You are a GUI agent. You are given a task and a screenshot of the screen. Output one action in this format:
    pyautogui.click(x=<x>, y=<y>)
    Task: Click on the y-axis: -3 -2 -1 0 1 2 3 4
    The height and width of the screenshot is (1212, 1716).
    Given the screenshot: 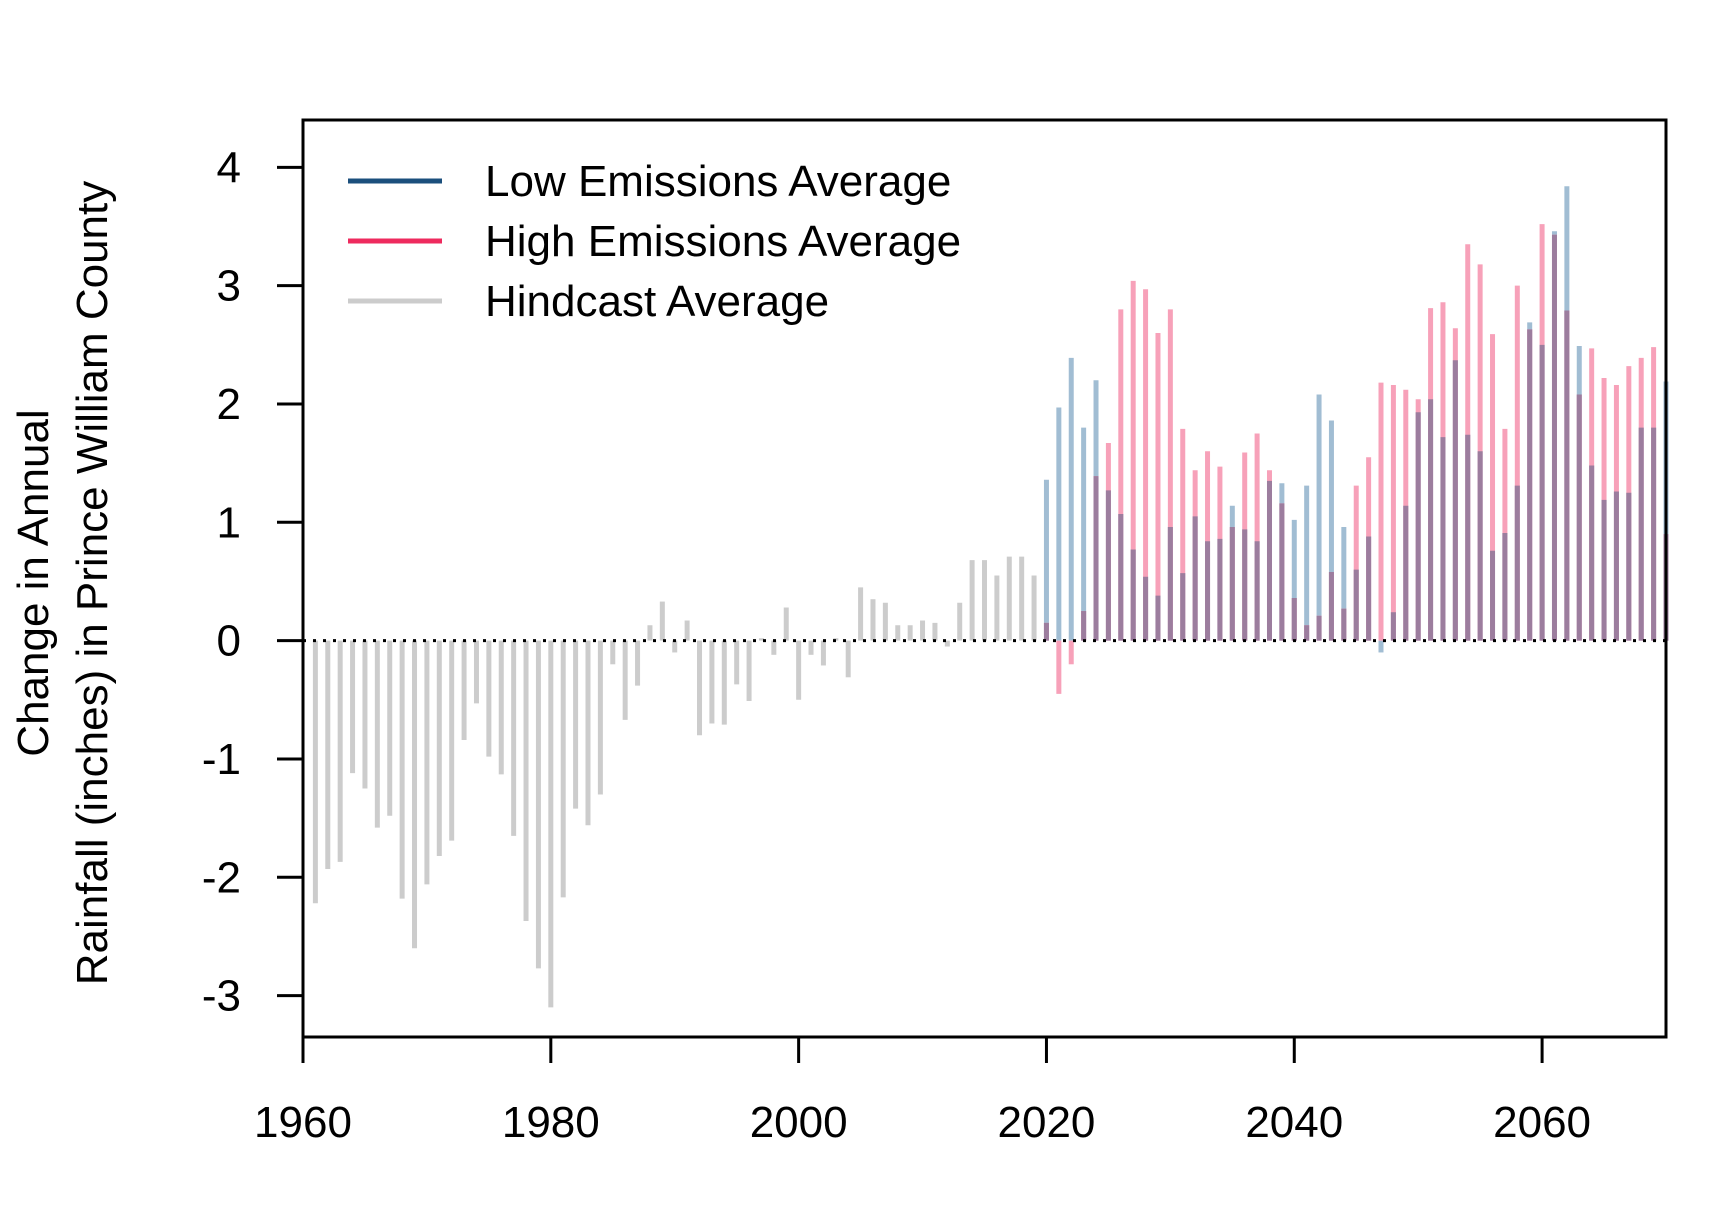 What is the action you would take?
    pyautogui.click(x=253, y=582)
    